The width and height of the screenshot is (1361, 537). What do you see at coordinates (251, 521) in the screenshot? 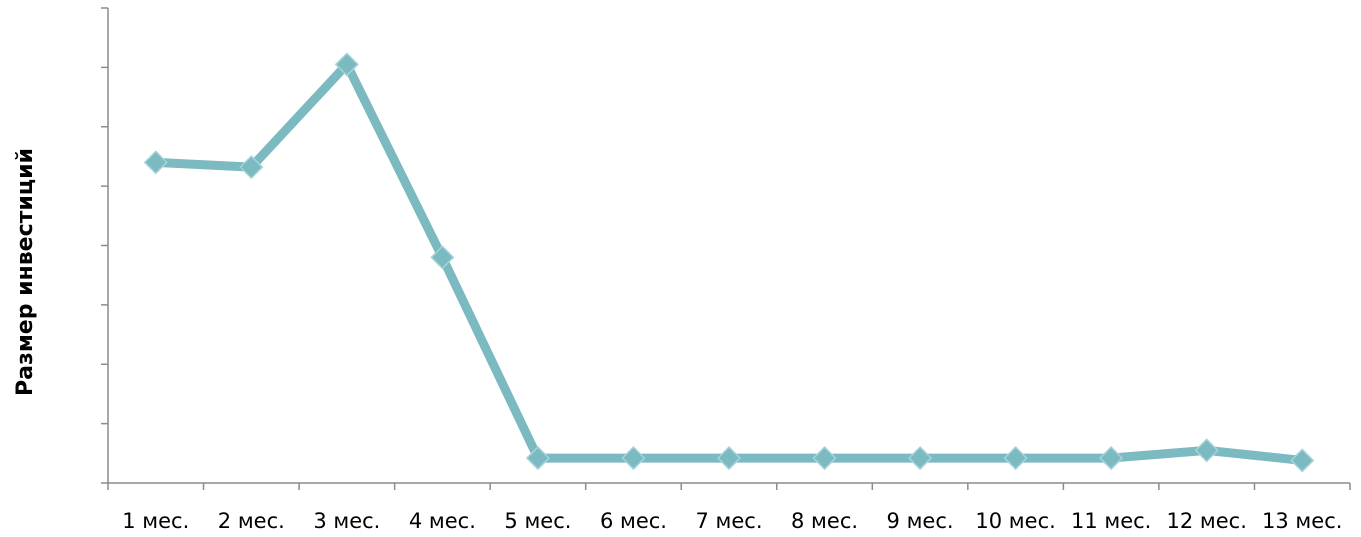
I see `x-tick-label: 2 мес.` at bounding box center [251, 521].